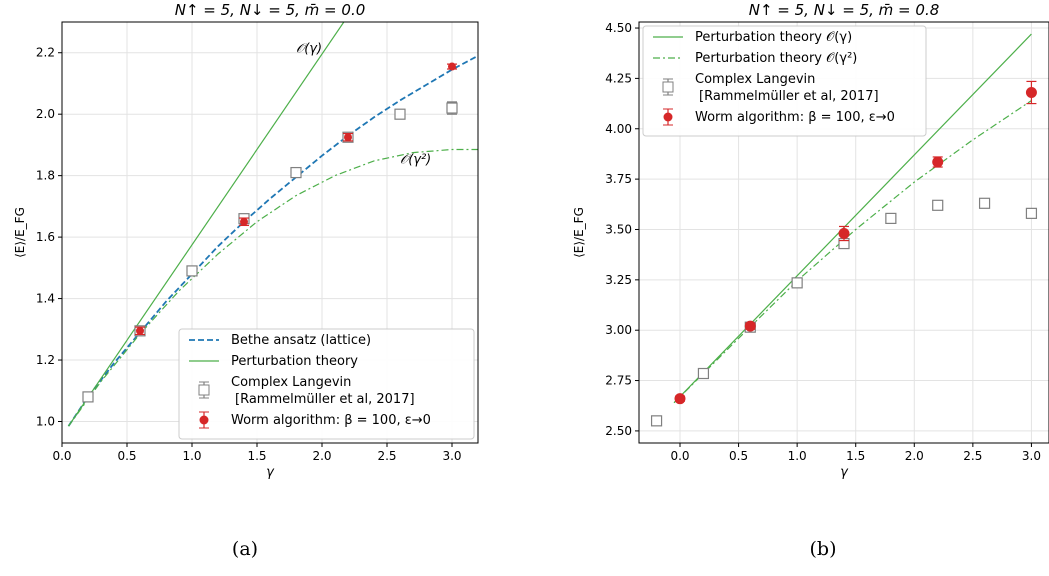 The height and width of the screenshot is (576, 1049). I want to click on legend-label: Perturbation theory 𝒪(γ), so click(773, 37).